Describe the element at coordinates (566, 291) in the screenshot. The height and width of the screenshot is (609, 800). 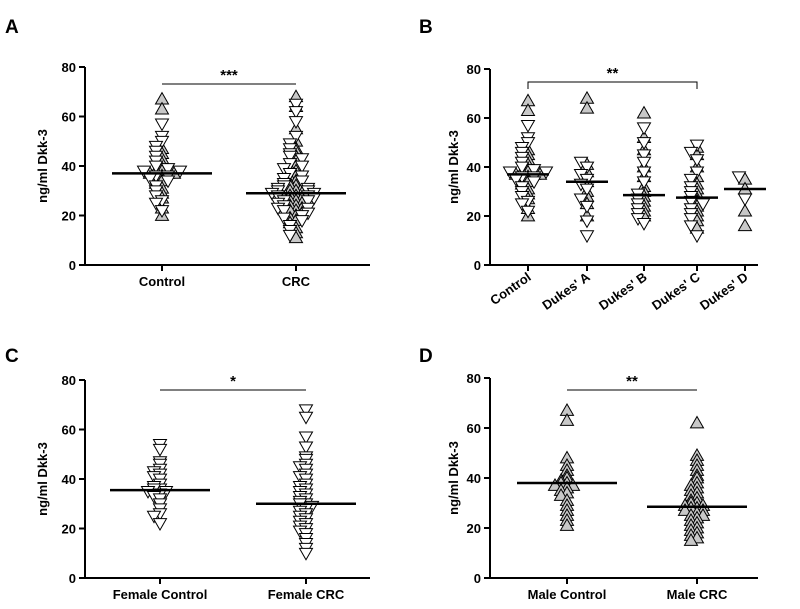
I see `x-category-label: Dukes' A` at that location.